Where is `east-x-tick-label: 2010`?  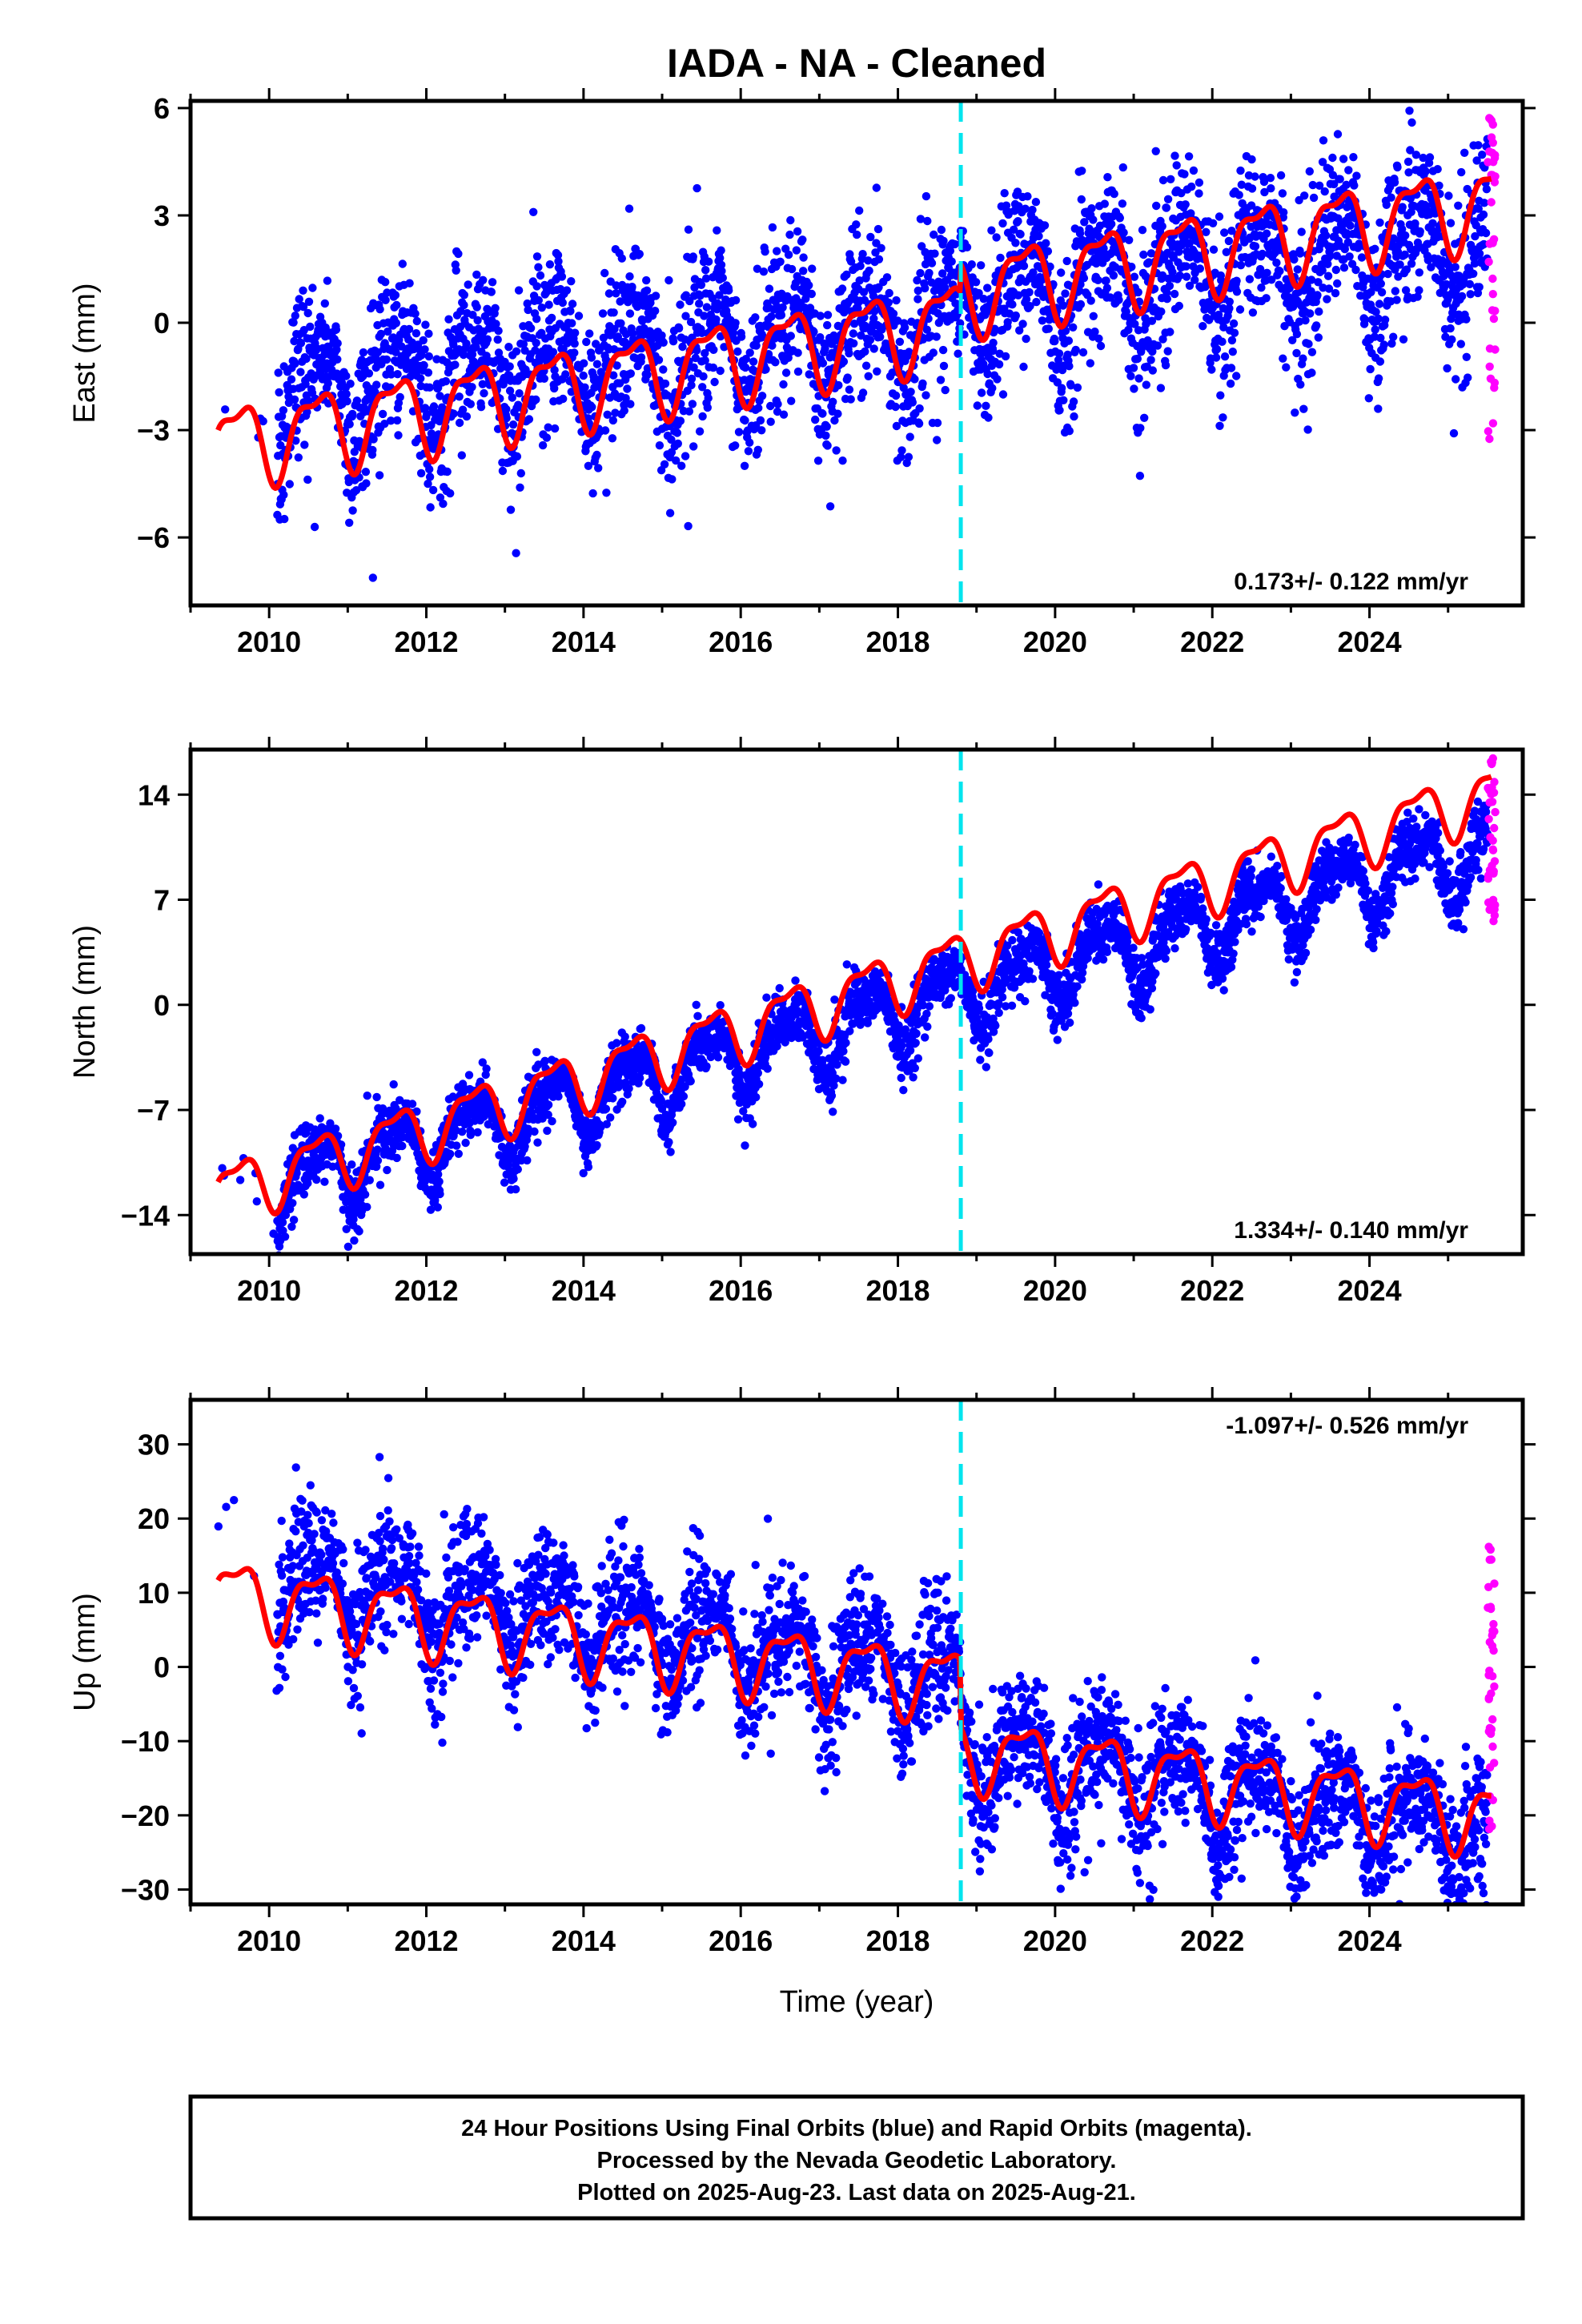 east-x-tick-label: 2010 is located at coordinates (269, 641).